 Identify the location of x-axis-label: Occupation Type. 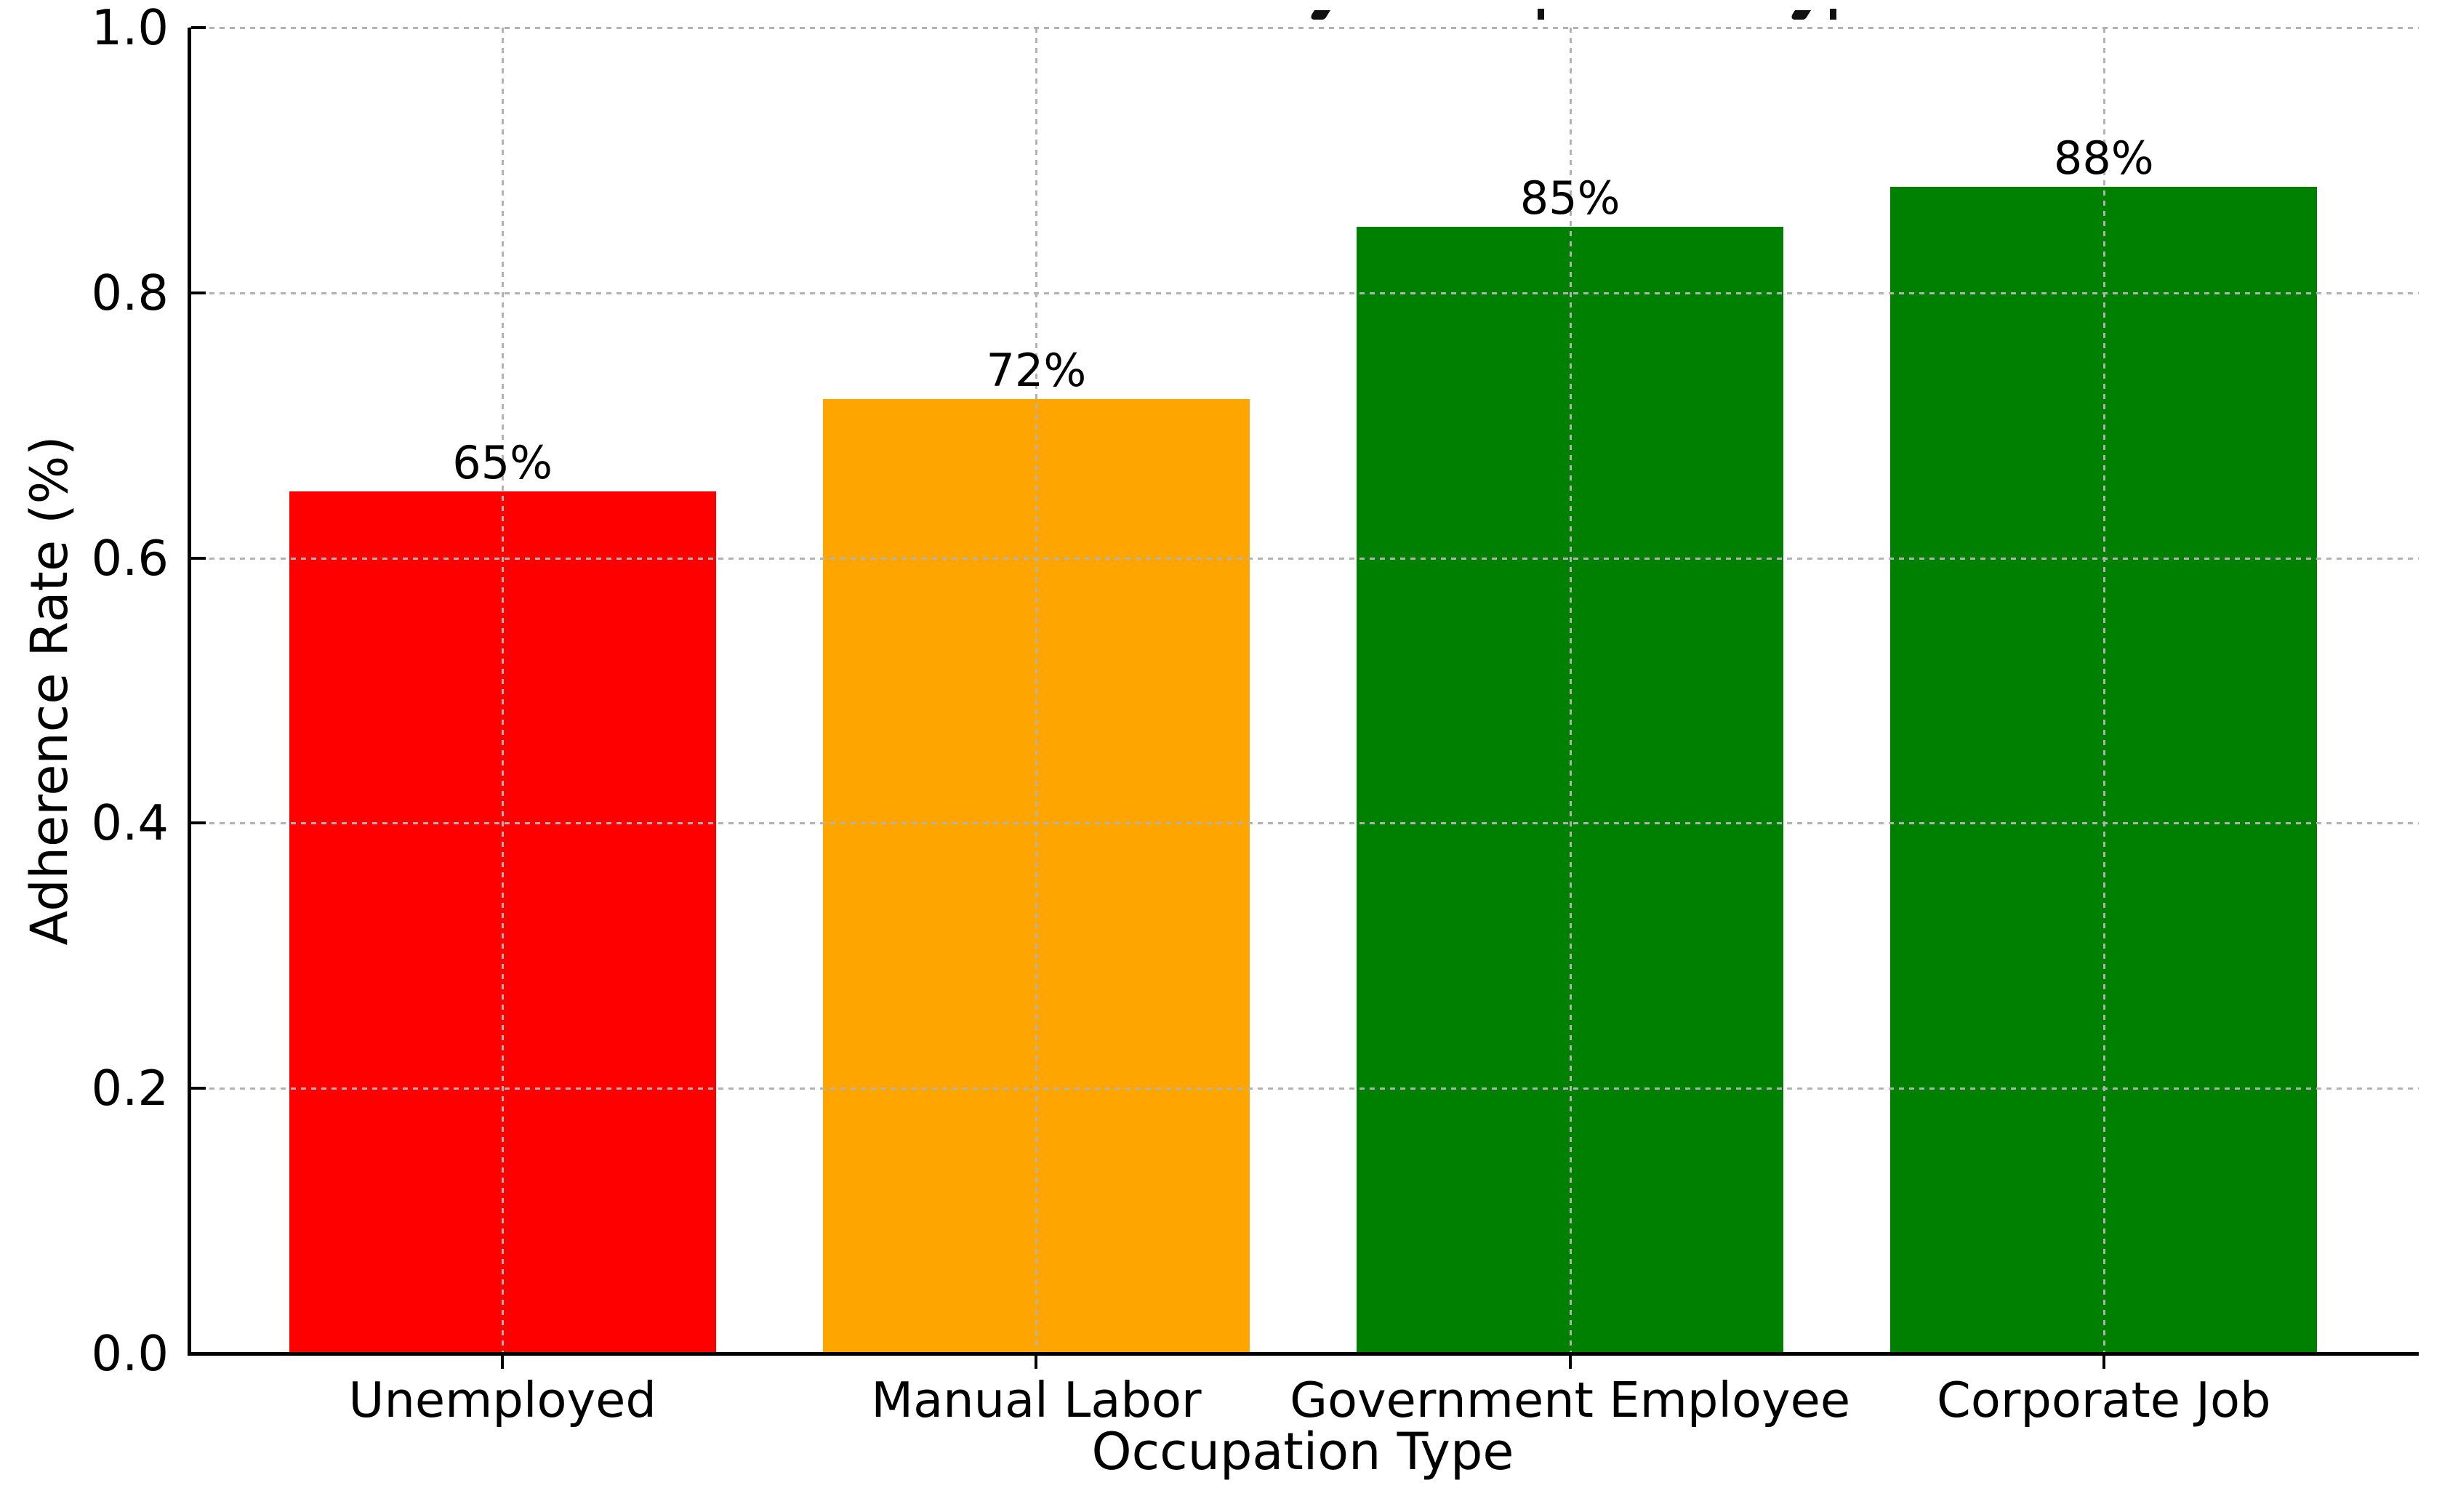
(1302, 1451).